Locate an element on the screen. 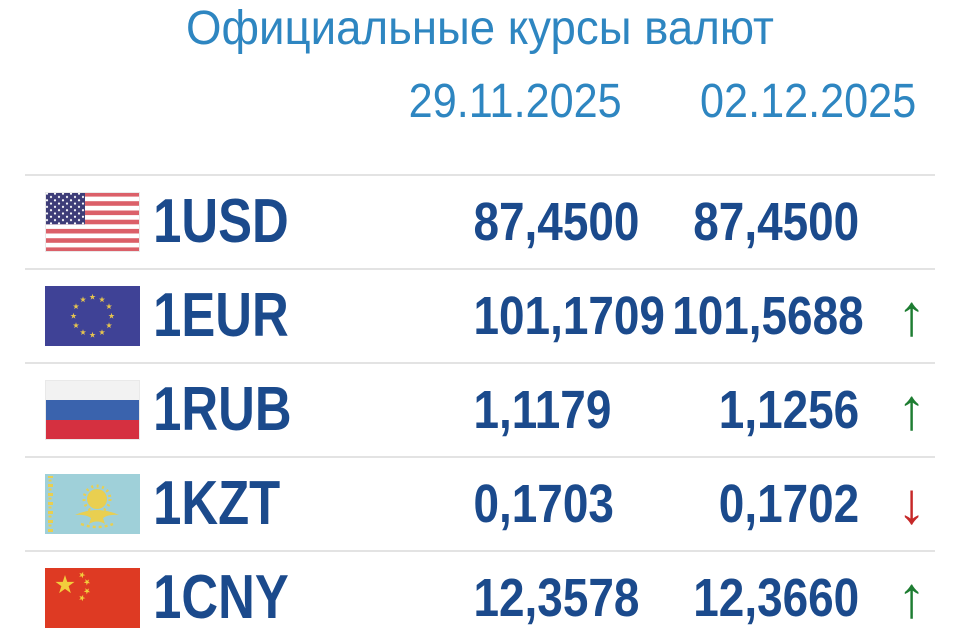  kazakhstan-flag-icon is located at coordinates (92, 503).